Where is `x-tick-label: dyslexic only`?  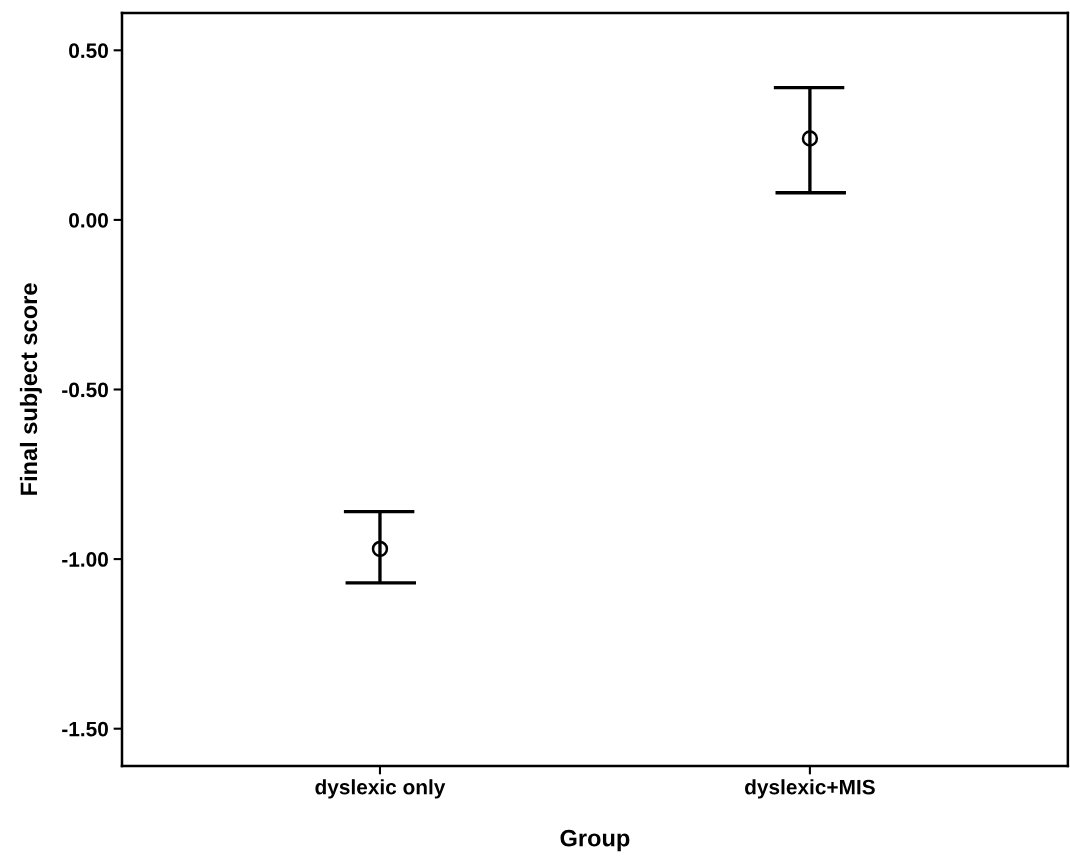 x-tick-label: dyslexic only is located at coordinates (380, 789).